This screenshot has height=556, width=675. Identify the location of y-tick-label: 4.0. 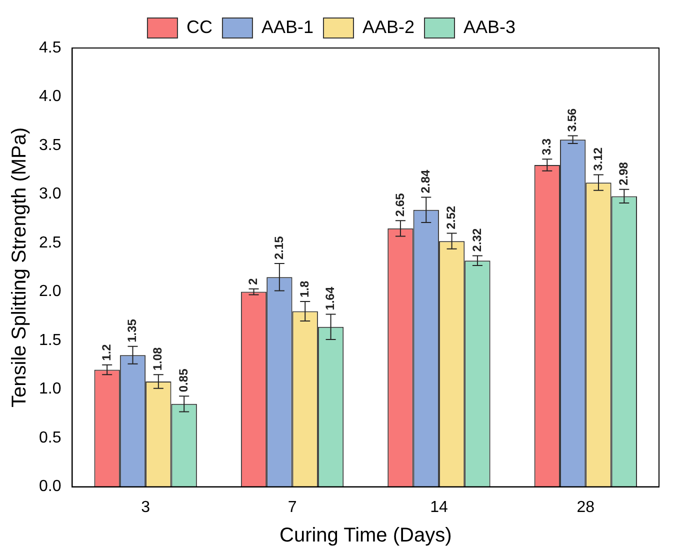
(50, 97).